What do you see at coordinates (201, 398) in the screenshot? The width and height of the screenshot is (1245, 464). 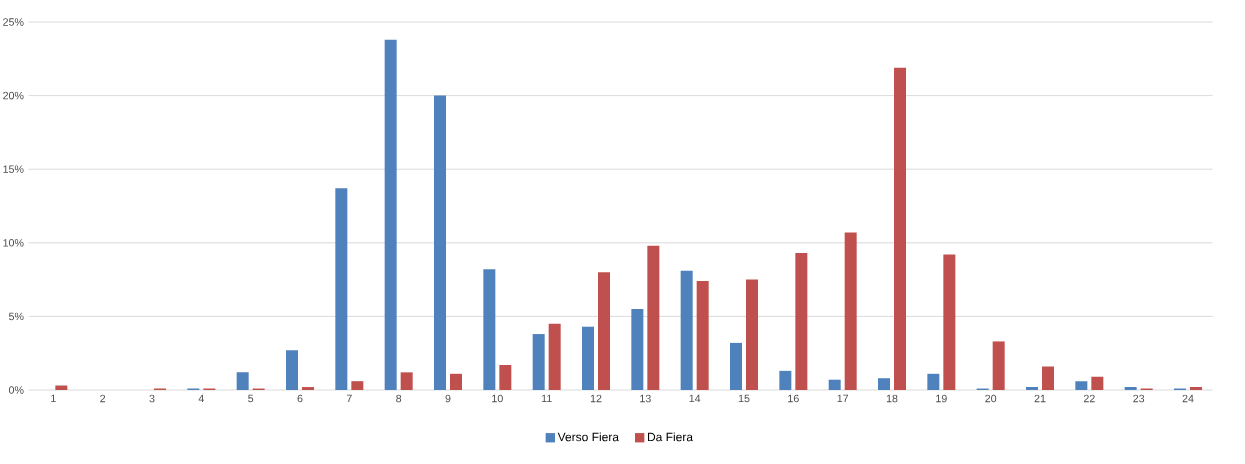 I see `x-tick-label: 4` at bounding box center [201, 398].